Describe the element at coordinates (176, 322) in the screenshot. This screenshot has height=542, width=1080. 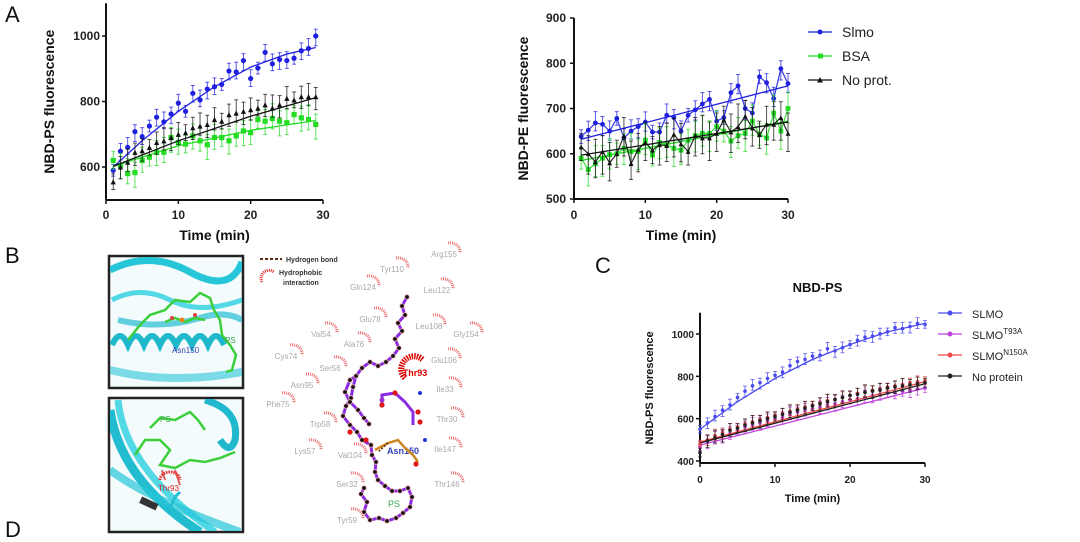
I see `structure-image-top: PS Asn150` at that location.